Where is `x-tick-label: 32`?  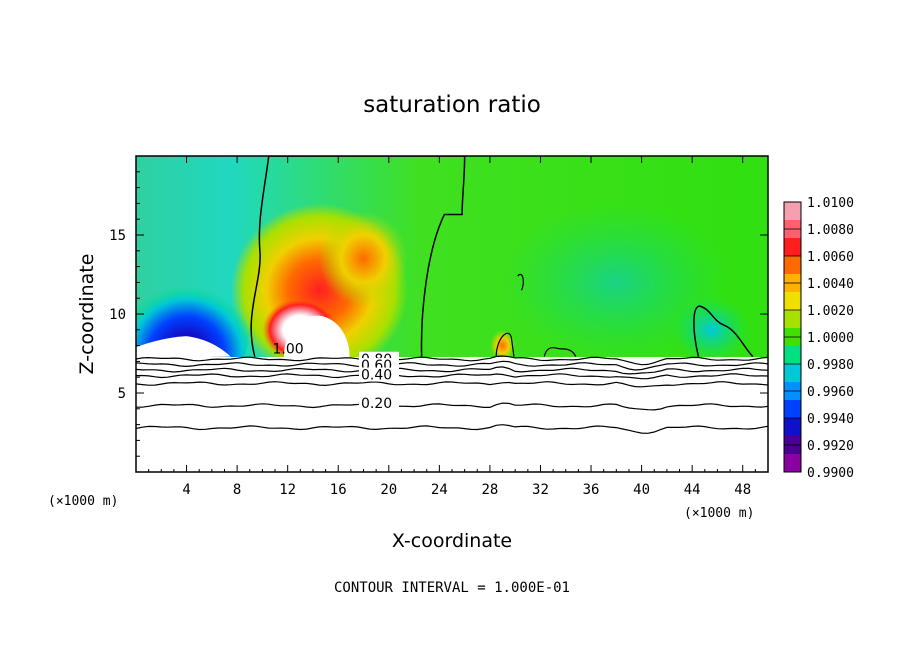 x-tick-label: 32 is located at coordinates (540, 490).